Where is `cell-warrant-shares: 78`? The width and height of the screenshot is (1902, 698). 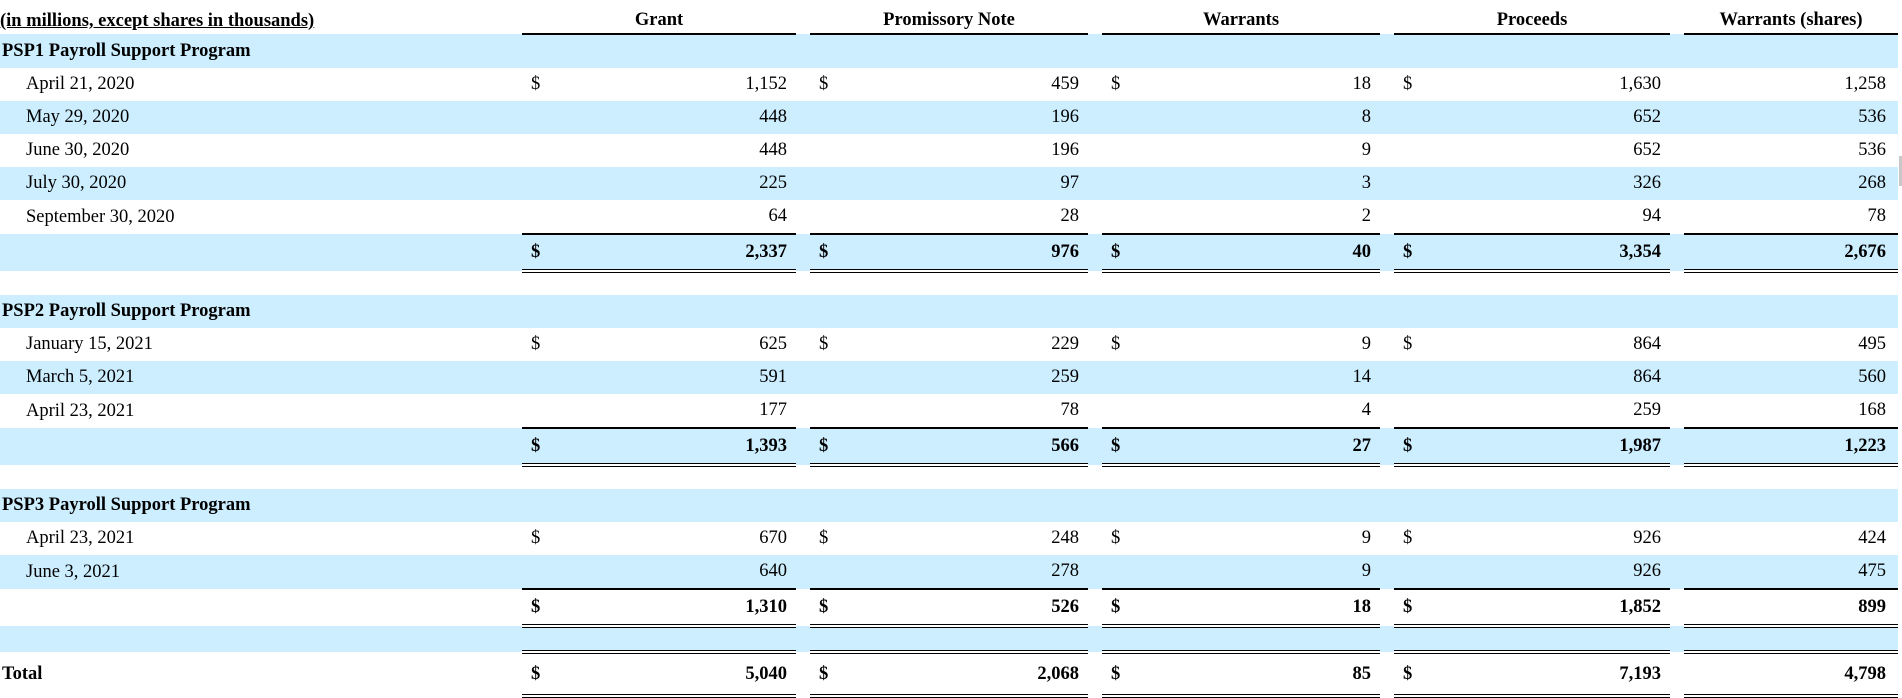
cell-warrant-shares: 78 is located at coordinates (1791, 217).